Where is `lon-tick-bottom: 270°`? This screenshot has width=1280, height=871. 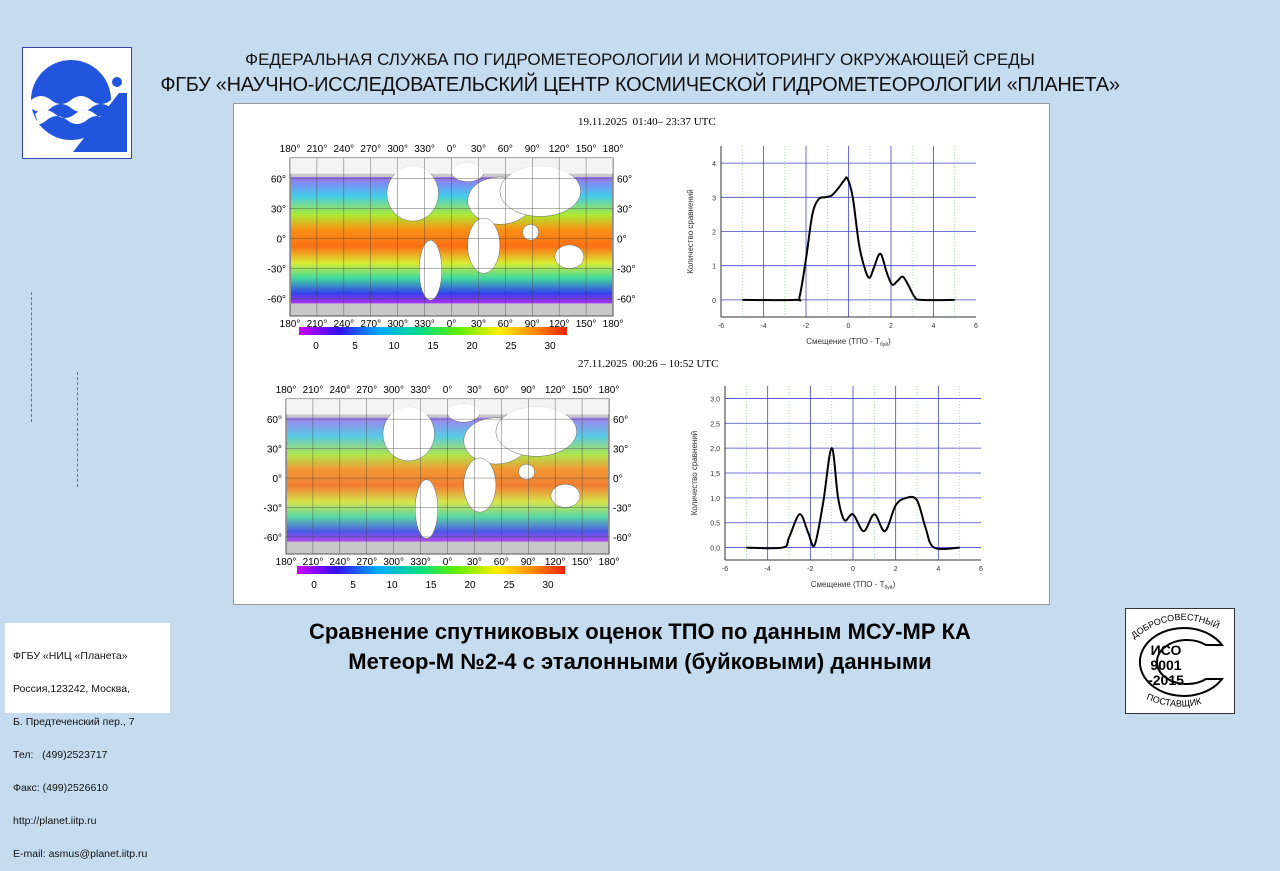
lon-tick-bottom: 270° is located at coordinates (366, 562).